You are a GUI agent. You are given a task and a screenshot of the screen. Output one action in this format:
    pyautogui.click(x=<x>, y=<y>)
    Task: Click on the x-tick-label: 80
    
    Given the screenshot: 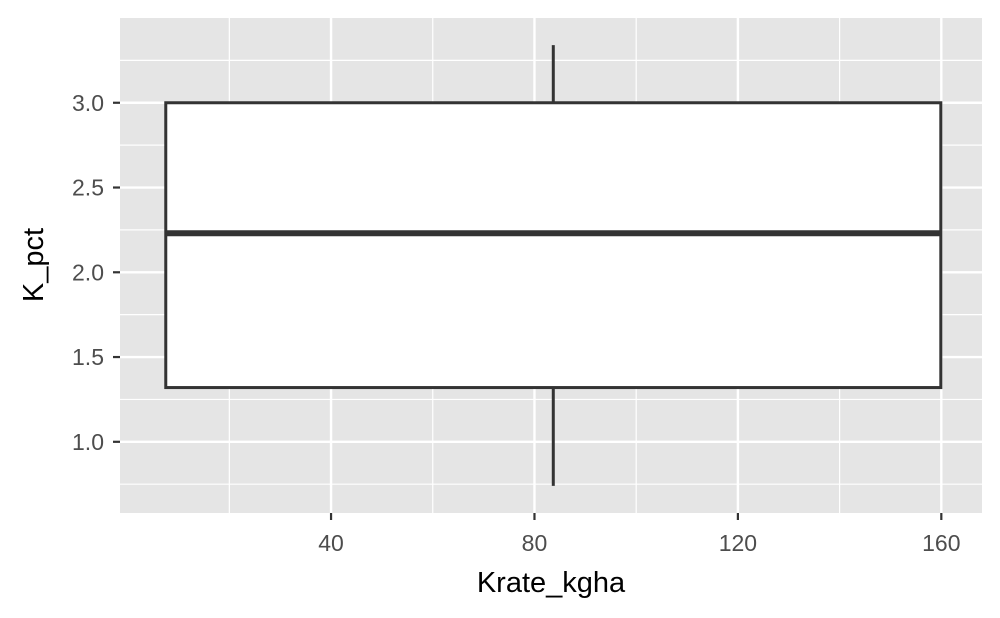 What is the action you would take?
    pyautogui.click(x=535, y=543)
    